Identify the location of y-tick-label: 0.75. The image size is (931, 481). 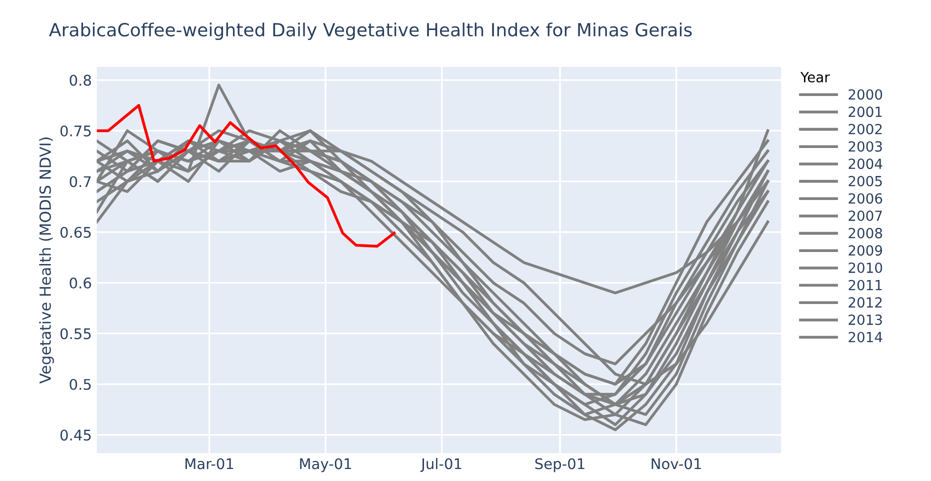
(75, 130).